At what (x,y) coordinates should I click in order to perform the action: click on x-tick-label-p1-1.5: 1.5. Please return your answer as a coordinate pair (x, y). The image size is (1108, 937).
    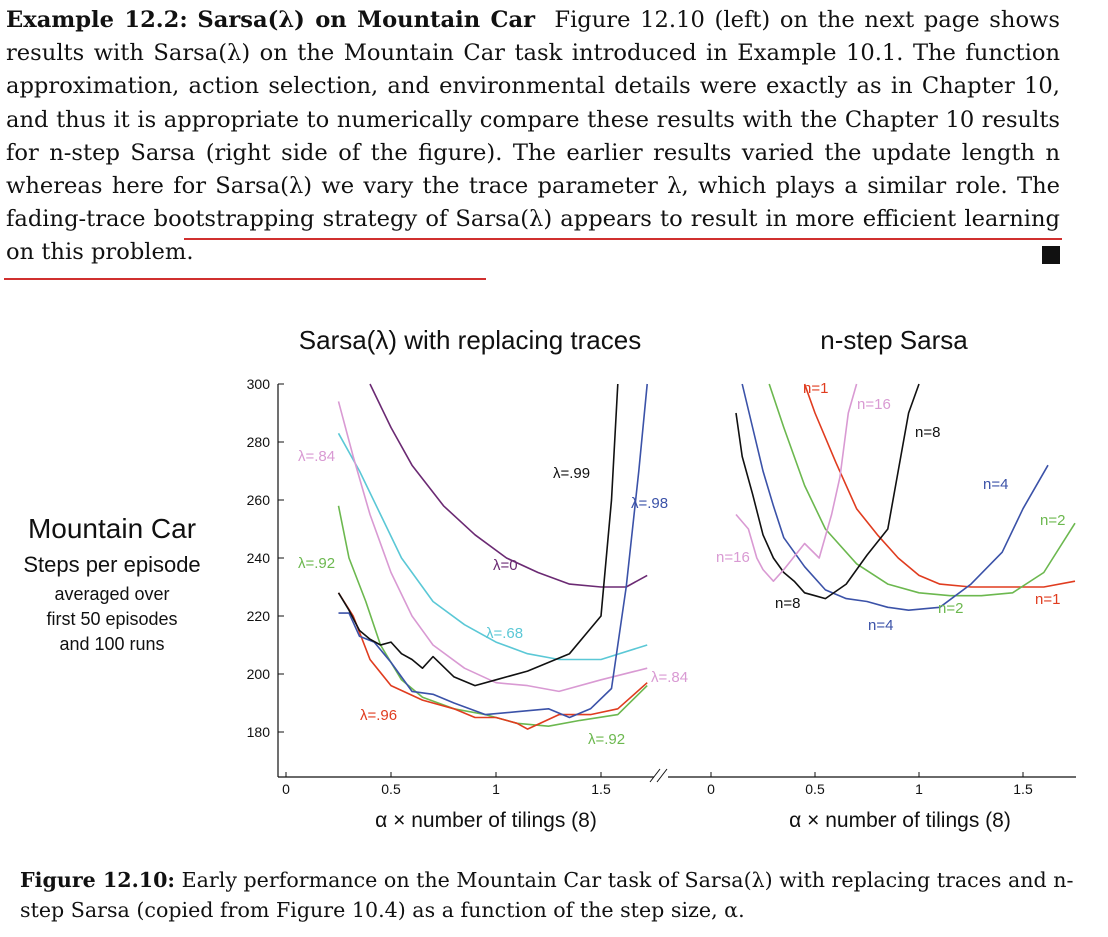
    Looking at the image, I should click on (1023, 789).